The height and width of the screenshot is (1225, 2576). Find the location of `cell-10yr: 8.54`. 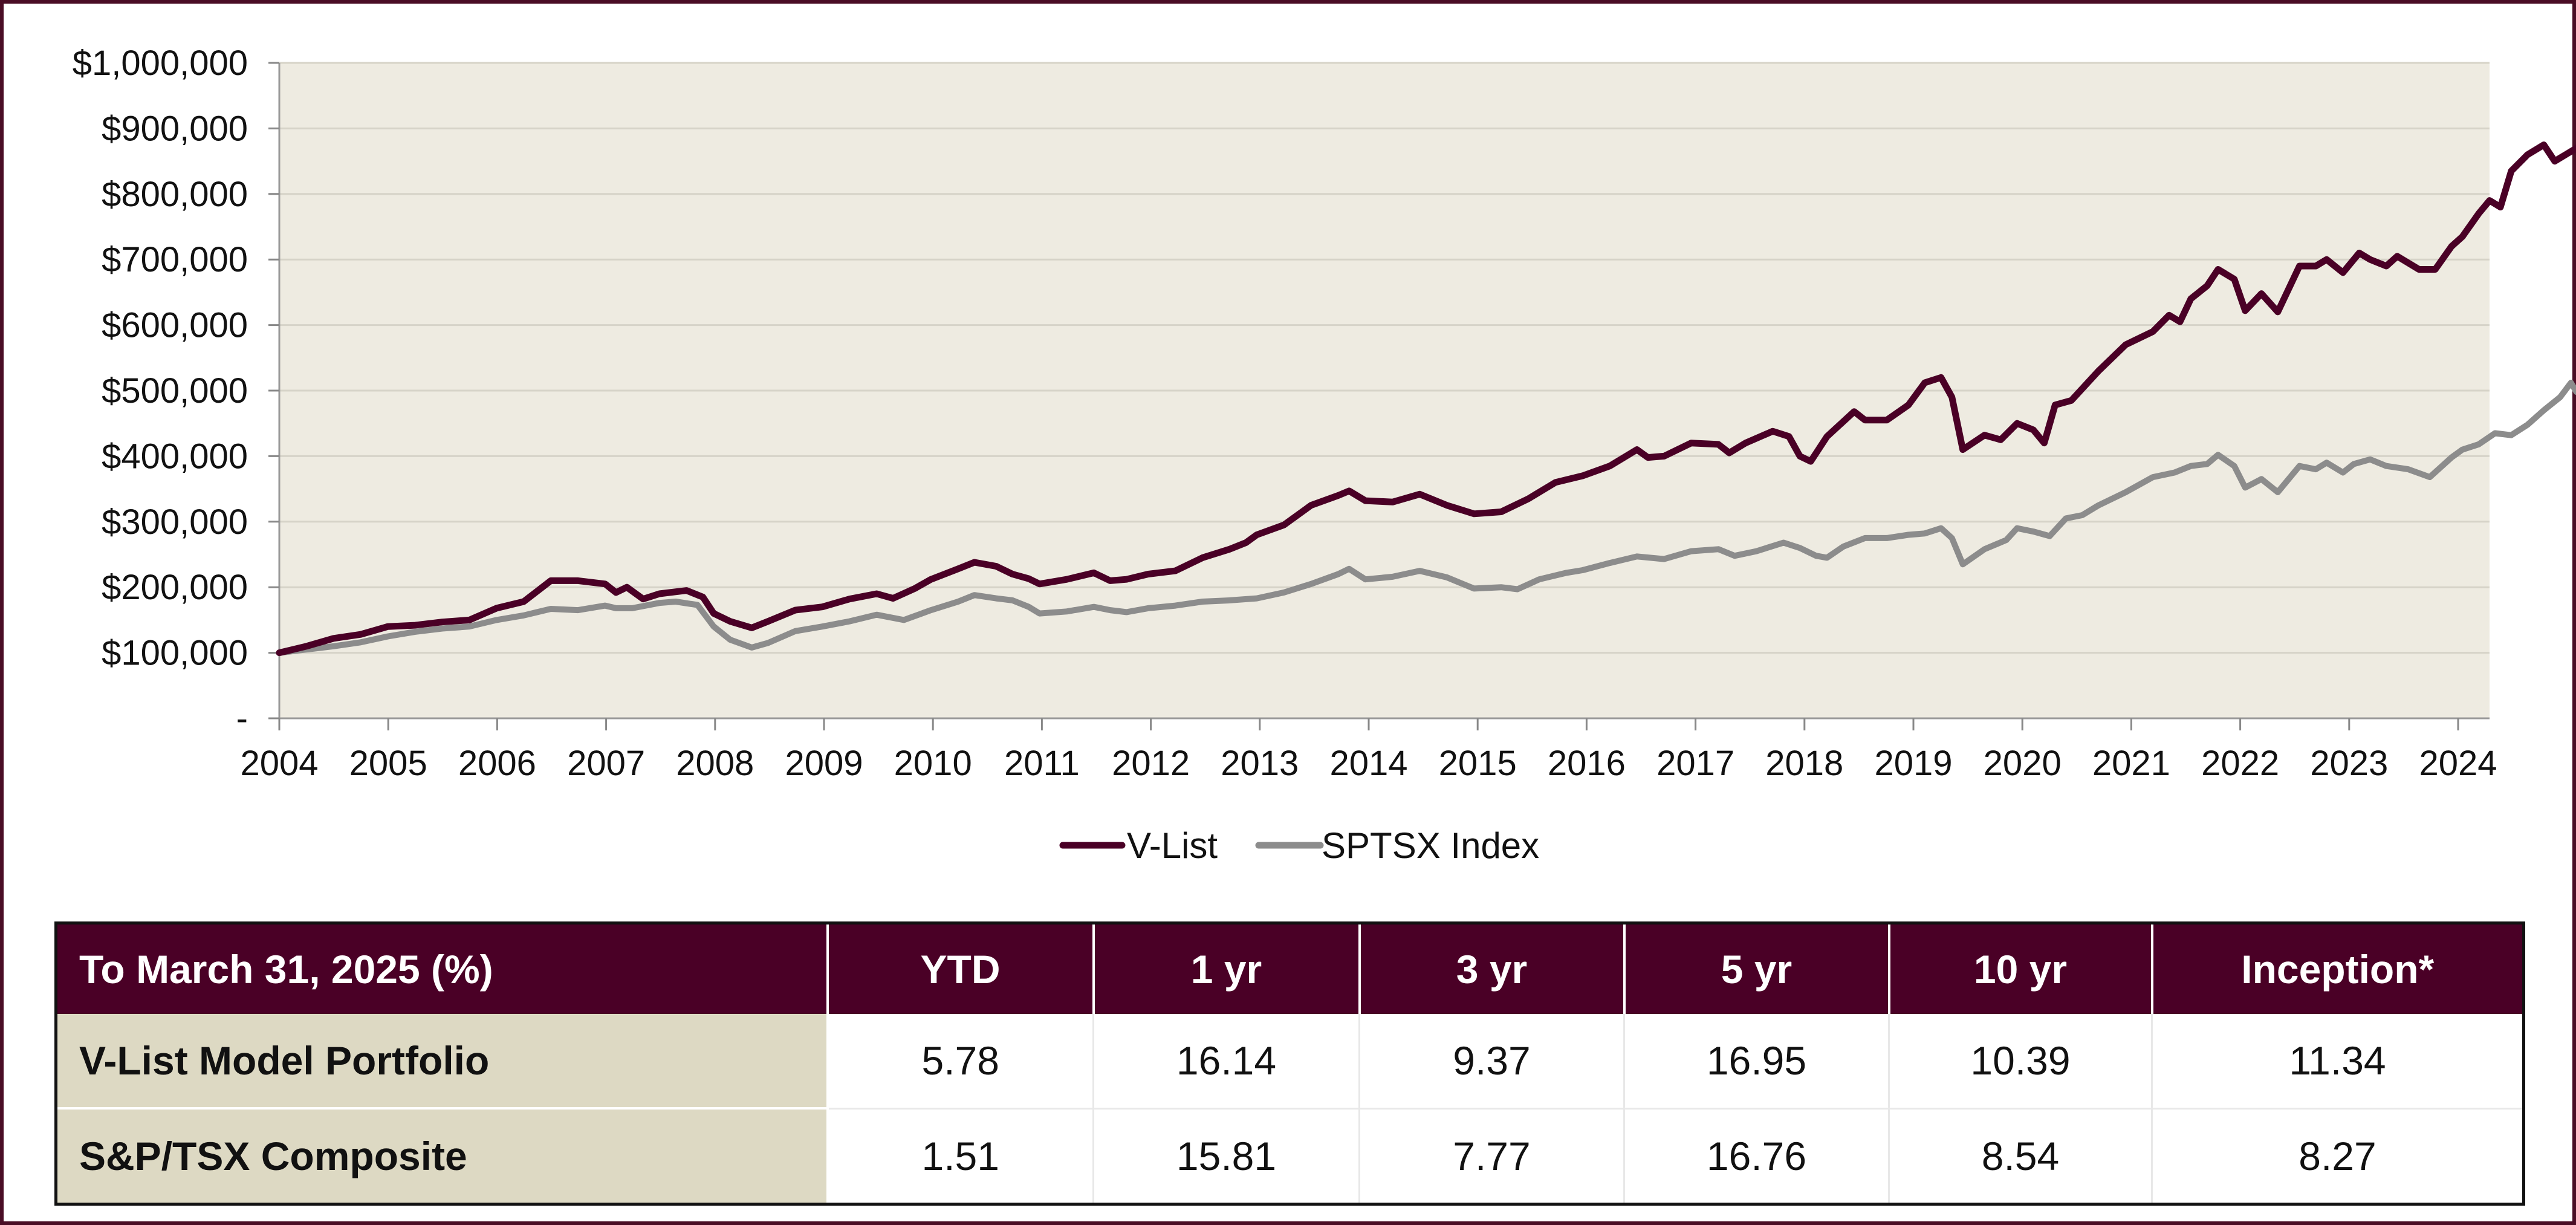

cell-10yr: 8.54 is located at coordinates (2021, 1156).